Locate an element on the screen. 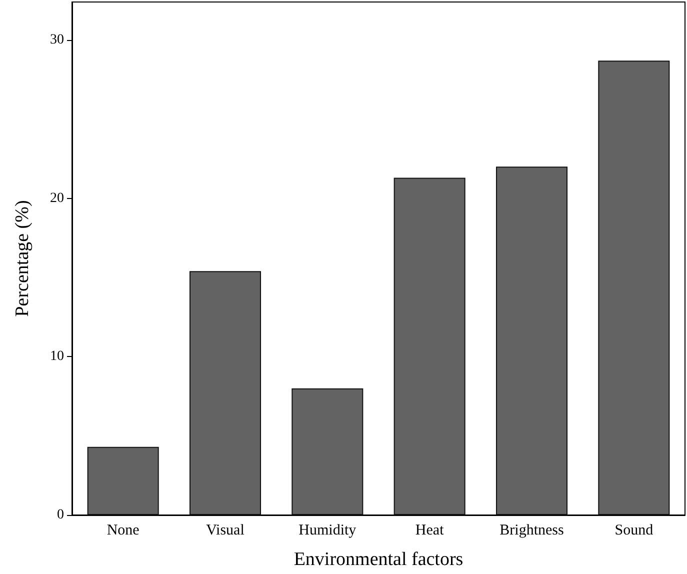 The height and width of the screenshot is (574, 687). x-tick-label: Visual is located at coordinates (225, 530).